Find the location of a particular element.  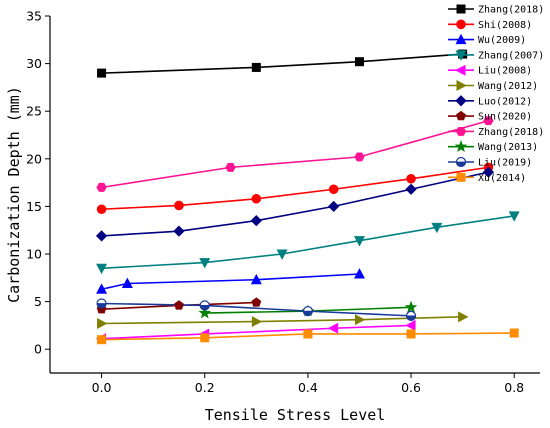

y-tick-label: 20 is located at coordinates (34, 158).